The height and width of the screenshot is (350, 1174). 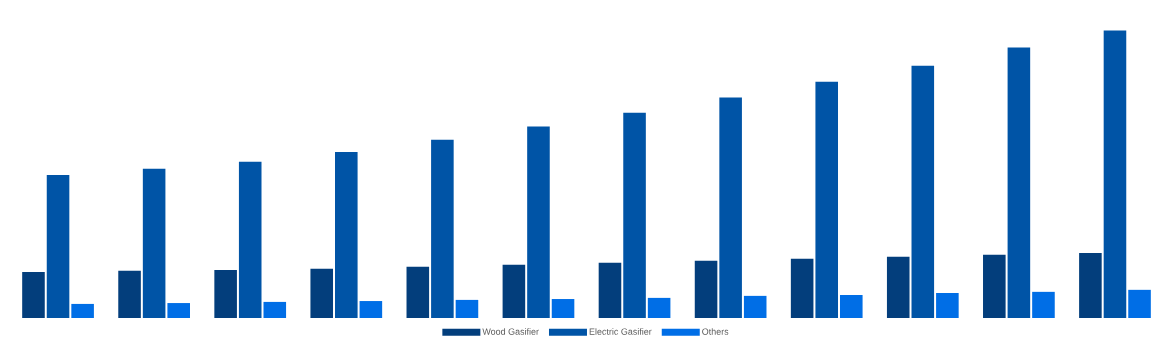 What do you see at coordinates (715, 331) in the screenshot?
I see `legend-label: Others` at bounding box center [715, 331].